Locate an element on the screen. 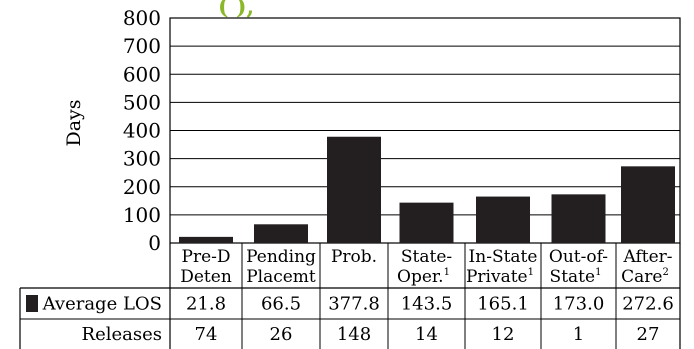 The height and width of the screenshot is (349, 694). category-label-text: Deten is located at coordinates (206, 277).